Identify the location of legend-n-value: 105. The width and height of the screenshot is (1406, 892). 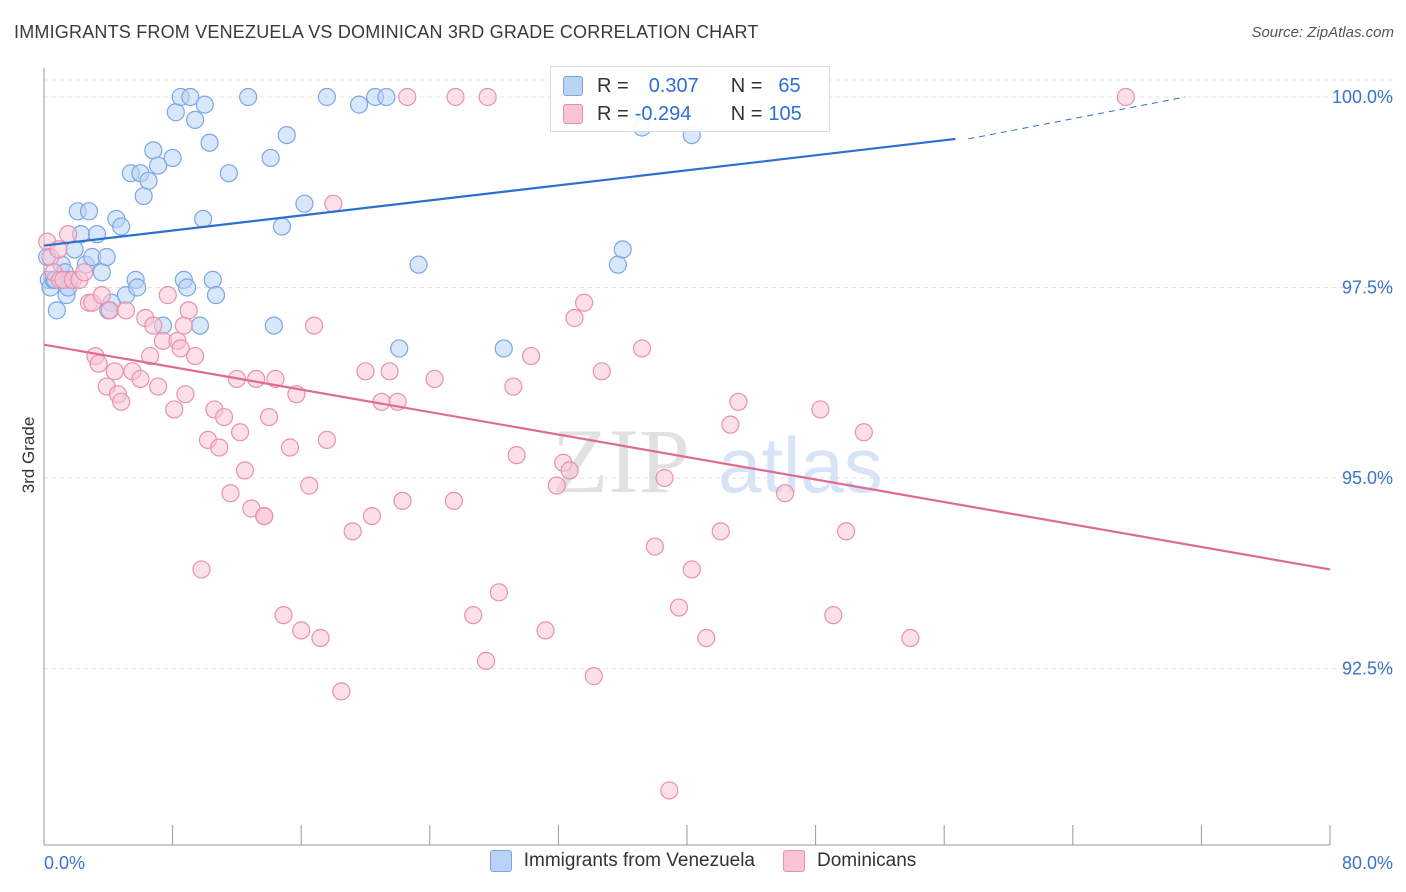
(785, 113).